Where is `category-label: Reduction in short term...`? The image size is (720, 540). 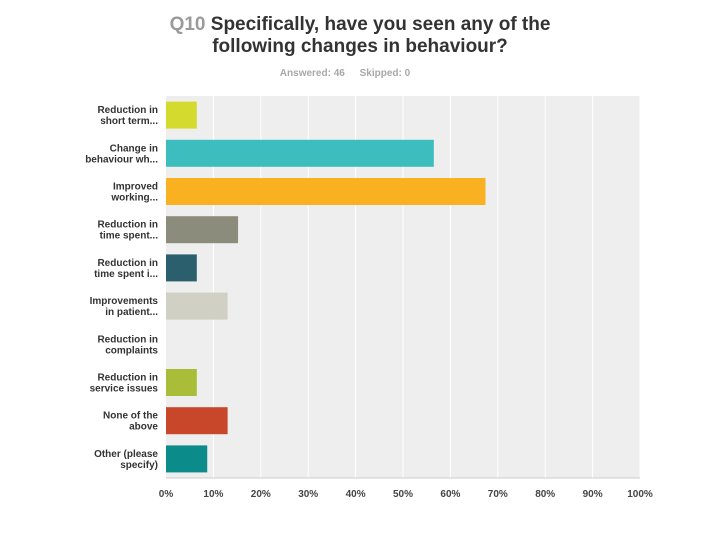 category-label: Reduction in short term... is located at coordinates (127, 116).